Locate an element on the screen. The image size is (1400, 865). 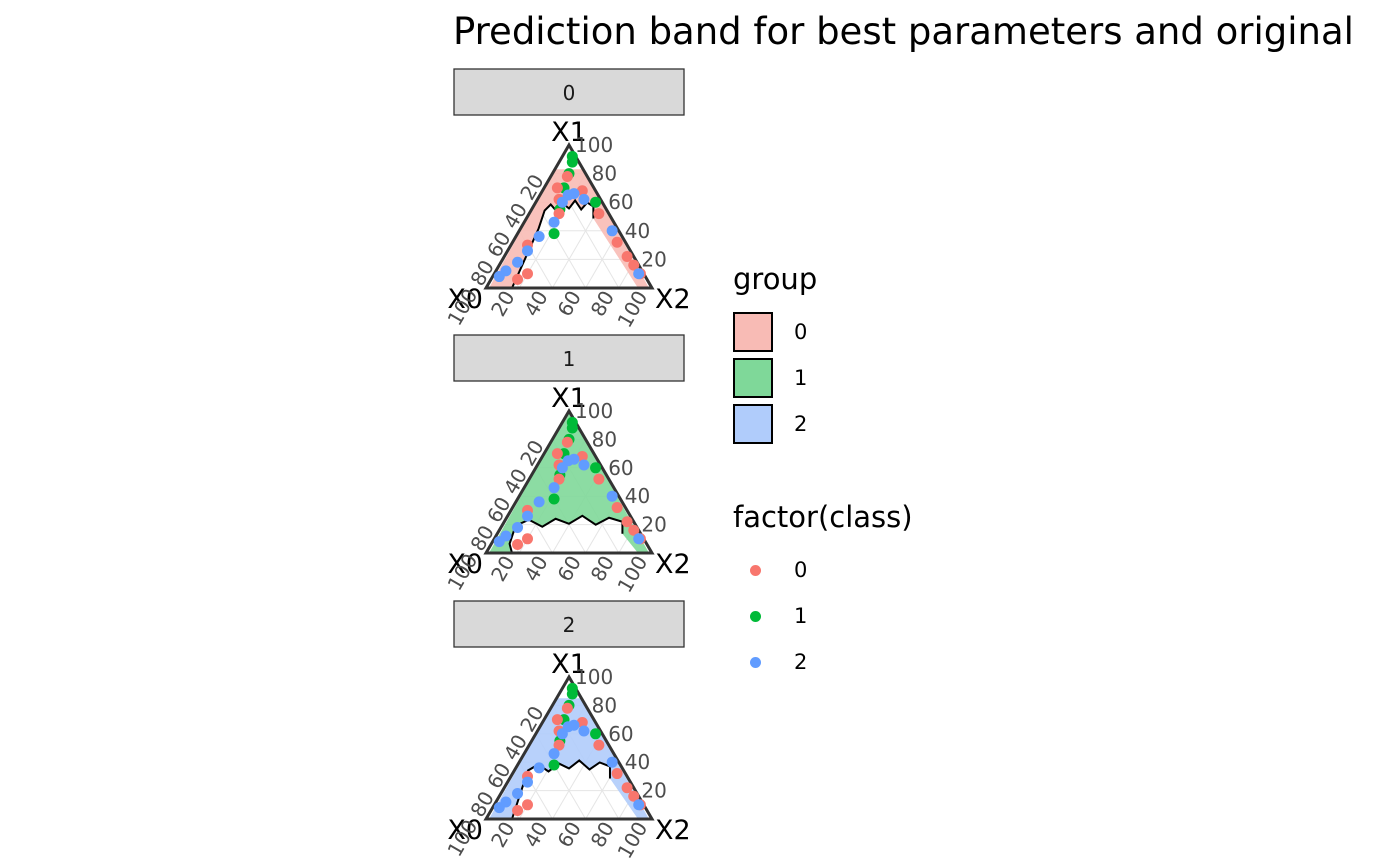
prediction-band is located at coordinates (569, 758).